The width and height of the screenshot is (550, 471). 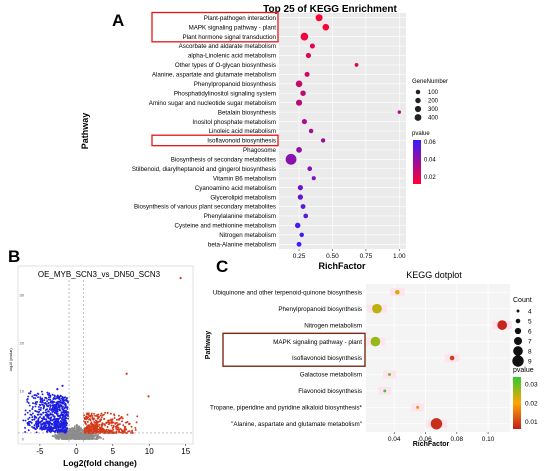 What do you see at coordinates (530, 341) in the screenshot?
I see `panel-c-size-legend-label: 7` at bounding box center [530, 341].